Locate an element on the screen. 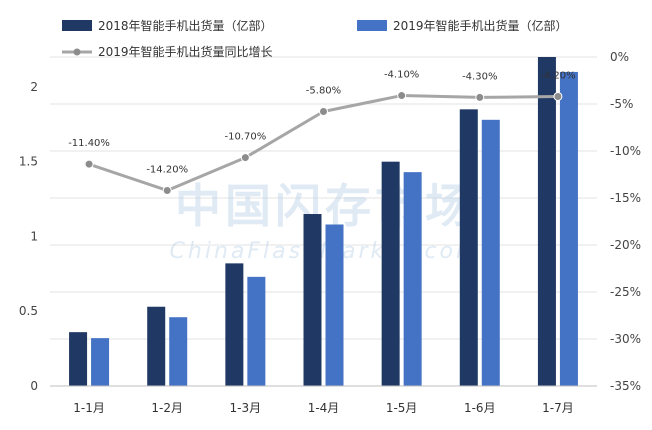 The height and width of the screenshot is (430, 652). y-right-tick-label: -35% is located at coordinates (625, 386).